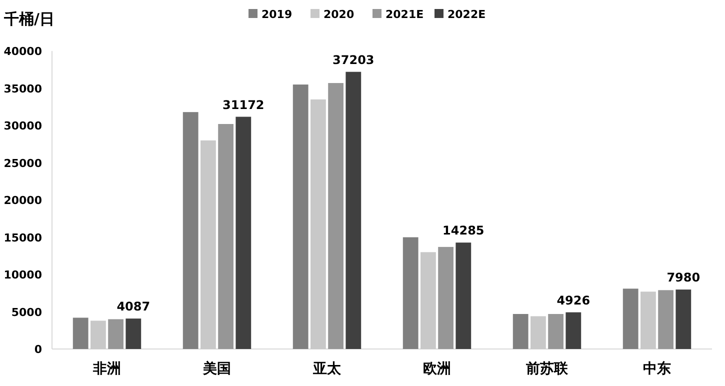 The width and height of the screenshot is (725, 386). Describe the element at coordinates (353, 59) in the screenshot. I see `data-label: 37203` at that location.